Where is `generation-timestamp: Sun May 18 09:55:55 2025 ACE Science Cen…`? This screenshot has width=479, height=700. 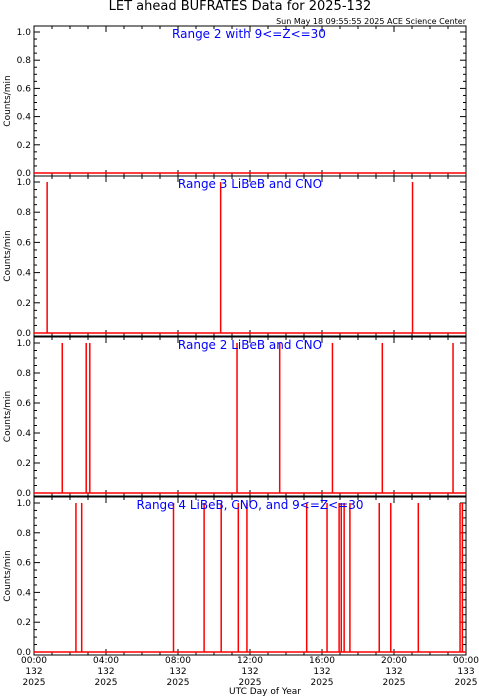 generation-timestamp: Sun May 18 09:55:55 2025 ACE Science Cen… is located at coordinates (371, 21).